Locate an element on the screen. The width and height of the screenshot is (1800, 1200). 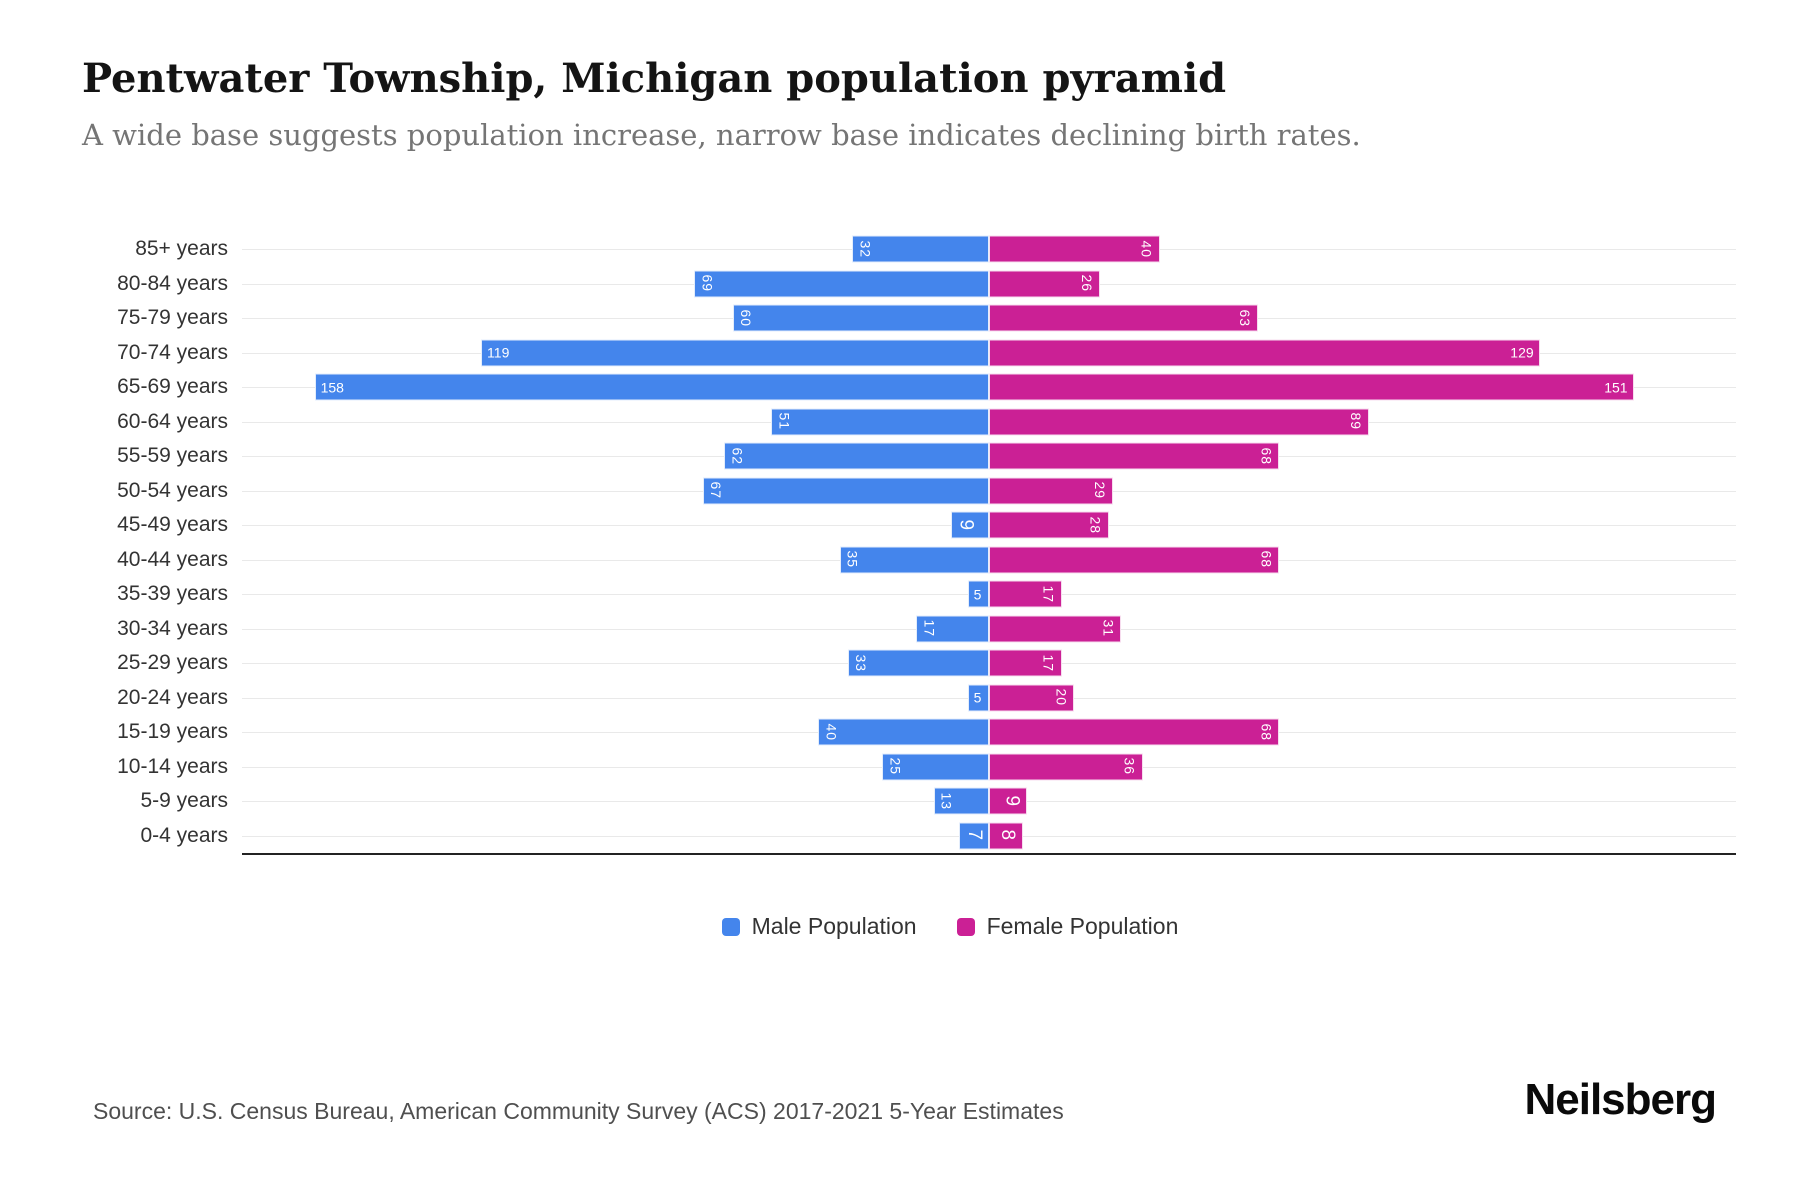
male-bar: 9 is located at coordinates (969, 525).